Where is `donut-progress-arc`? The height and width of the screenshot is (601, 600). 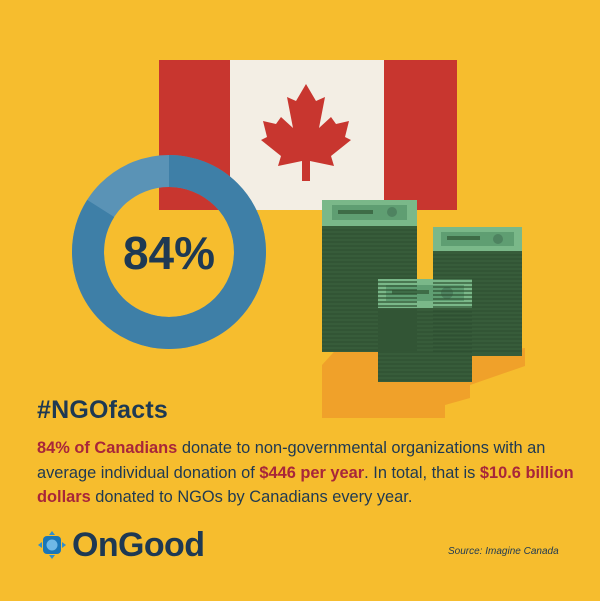 donut-progress-arc is located at coordinates (169, 252).